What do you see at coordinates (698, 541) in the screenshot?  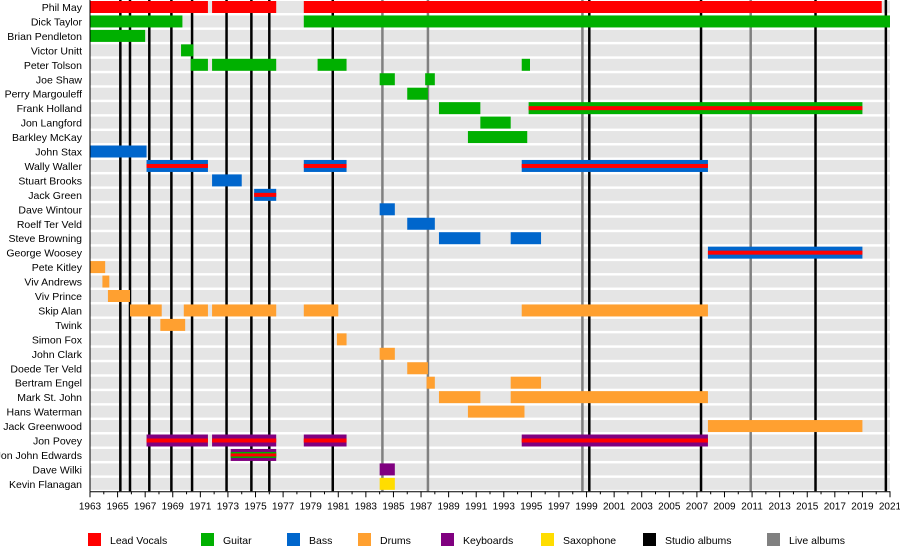 I see `legend-label: Studio albums` at bounding box center [698, 541].